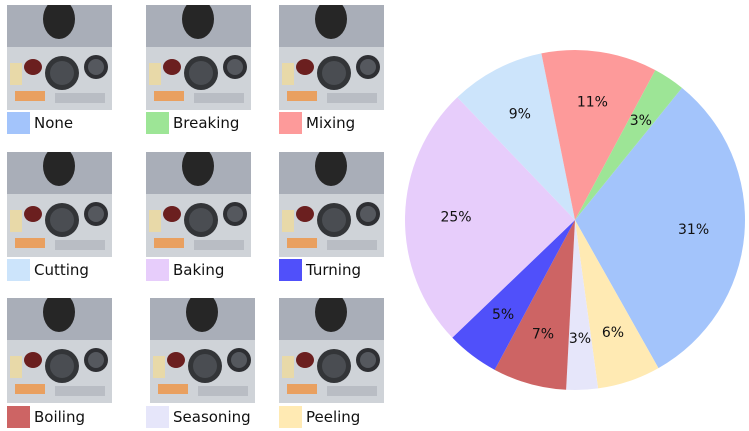 This screenshot has height=431, width=749. Describe the element at coordinates (331, 123) in the screenshot. I see `legend-label: Mixing` at that location.